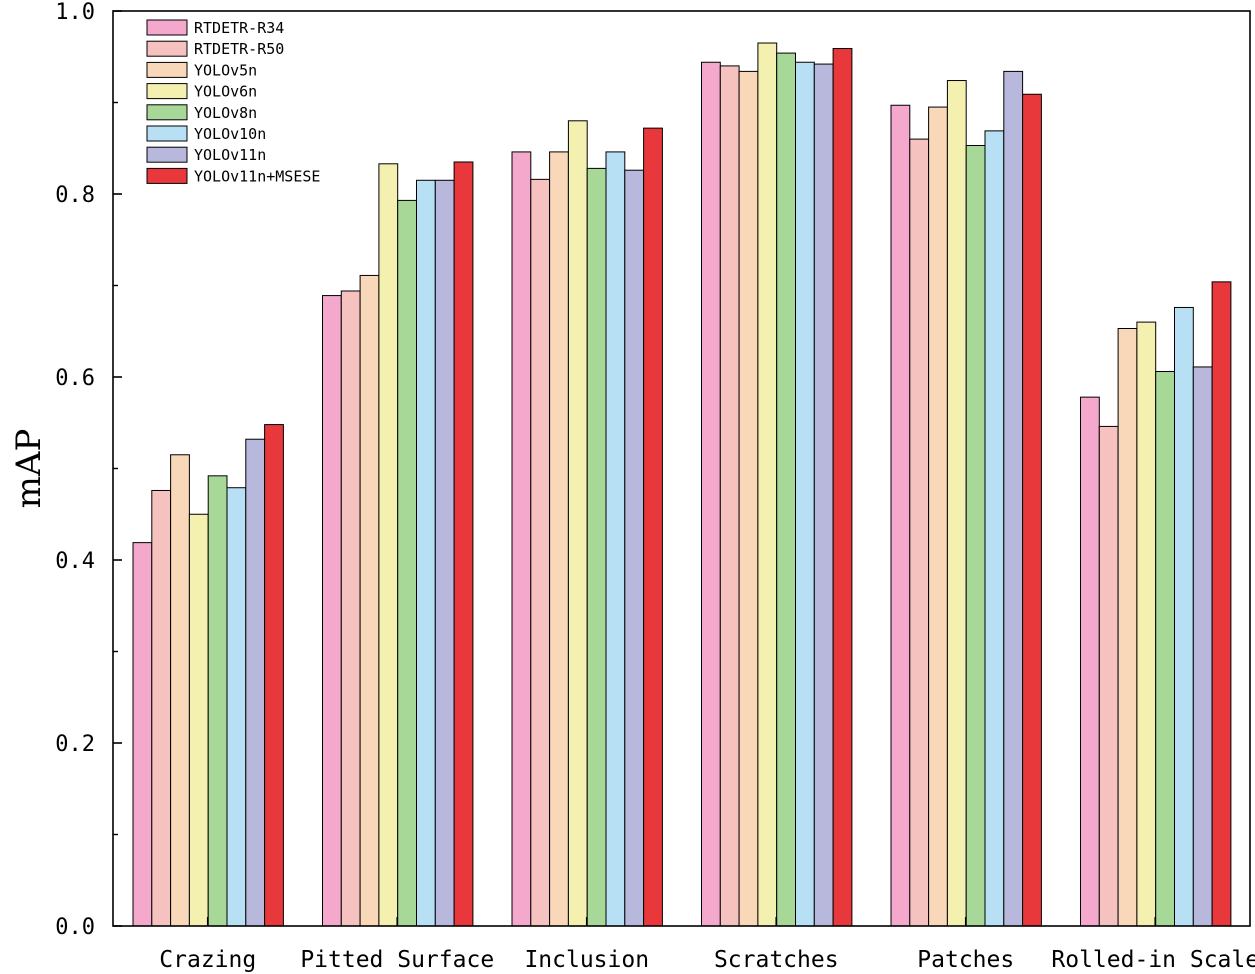 The width and height of the screenshot is (1255, 974). What do you see at coordinates (577, 523) in the screenshot?
I see `bar-yolov6n-inclusion` at bounding box center [577, 523].